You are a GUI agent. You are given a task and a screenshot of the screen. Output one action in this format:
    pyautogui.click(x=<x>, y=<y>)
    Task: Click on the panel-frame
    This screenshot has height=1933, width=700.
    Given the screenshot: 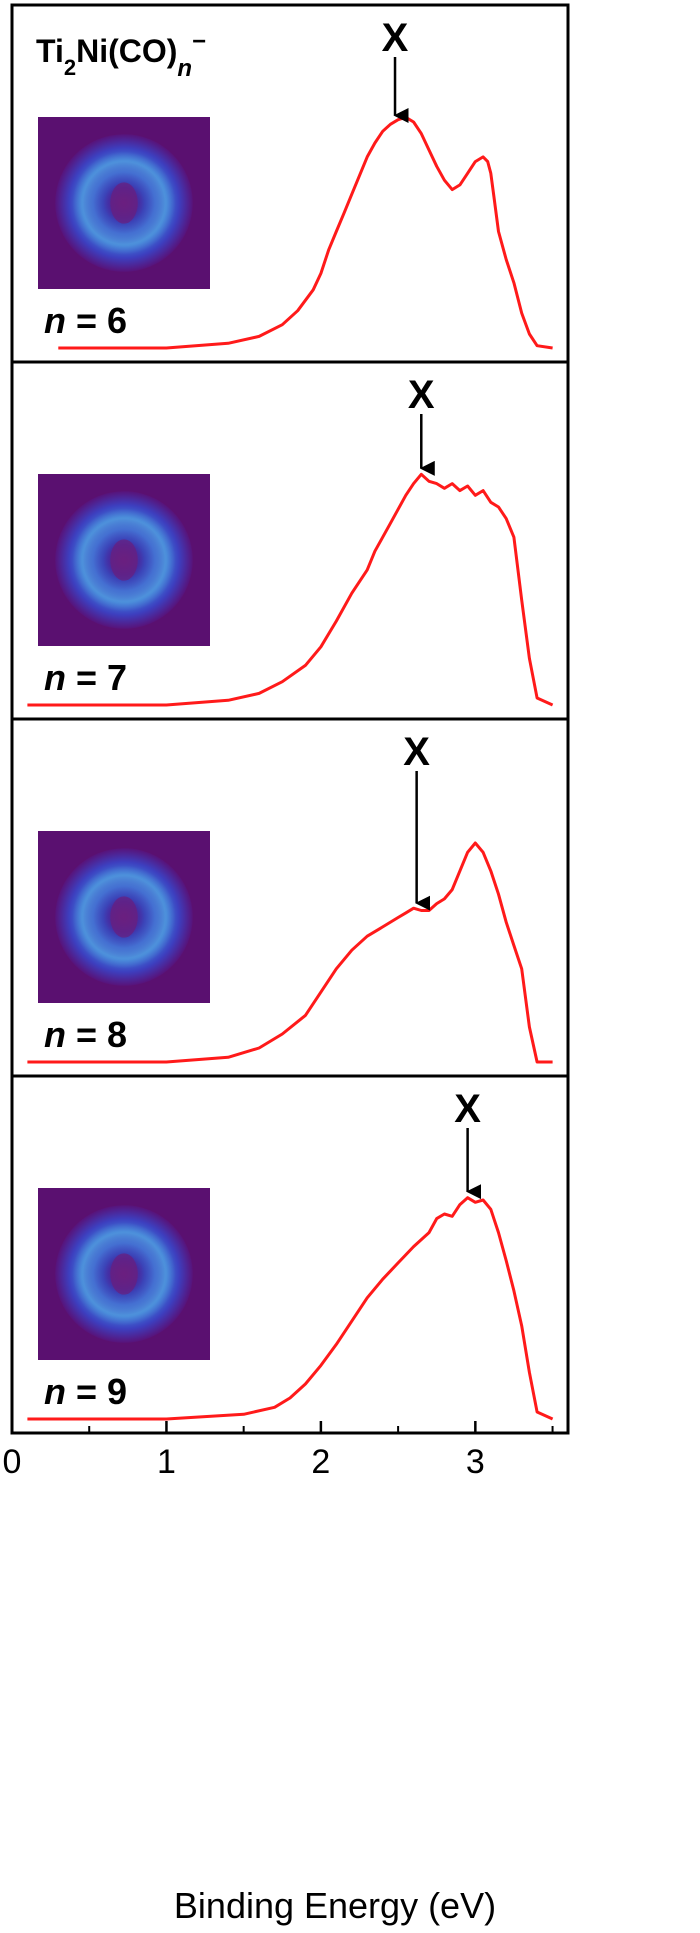 What is the action you would take?
    pyautogui.click(x=290, y=1254)
    